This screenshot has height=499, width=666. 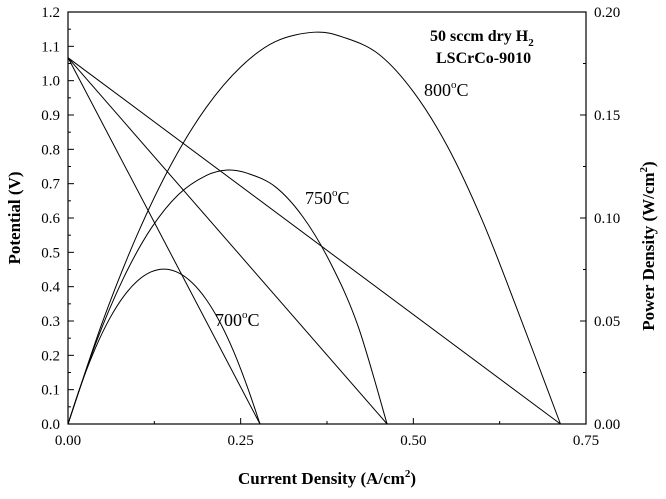 What do you see at coordinates (50, 219) in the screenshot?
I see `y-tick-label: 0.6` at bounding box center [50, 219].